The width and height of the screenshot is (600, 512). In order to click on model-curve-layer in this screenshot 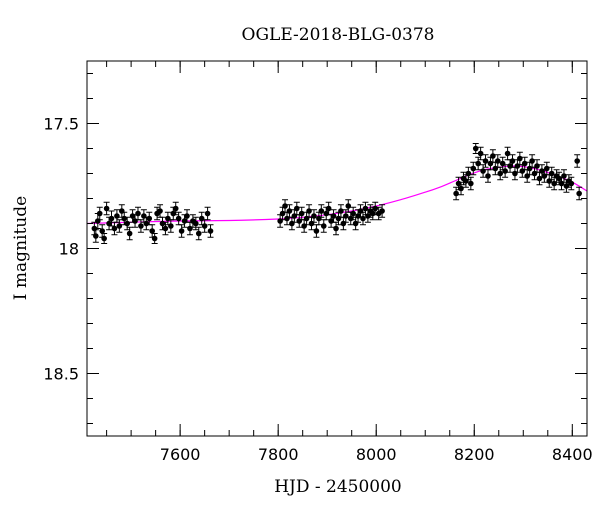, I will do `click(337, 195)`.